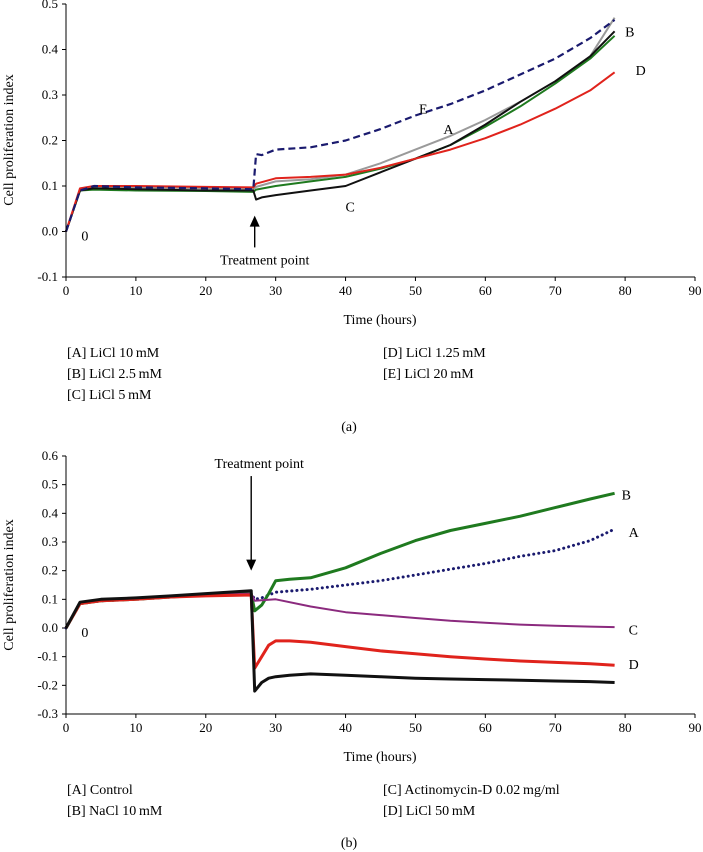 The image size is (703, 852). What do you see at coordinates (47, 713) in the screenshot?
I see `y-tick-label: -0.3` at bounding box center [47, 713].